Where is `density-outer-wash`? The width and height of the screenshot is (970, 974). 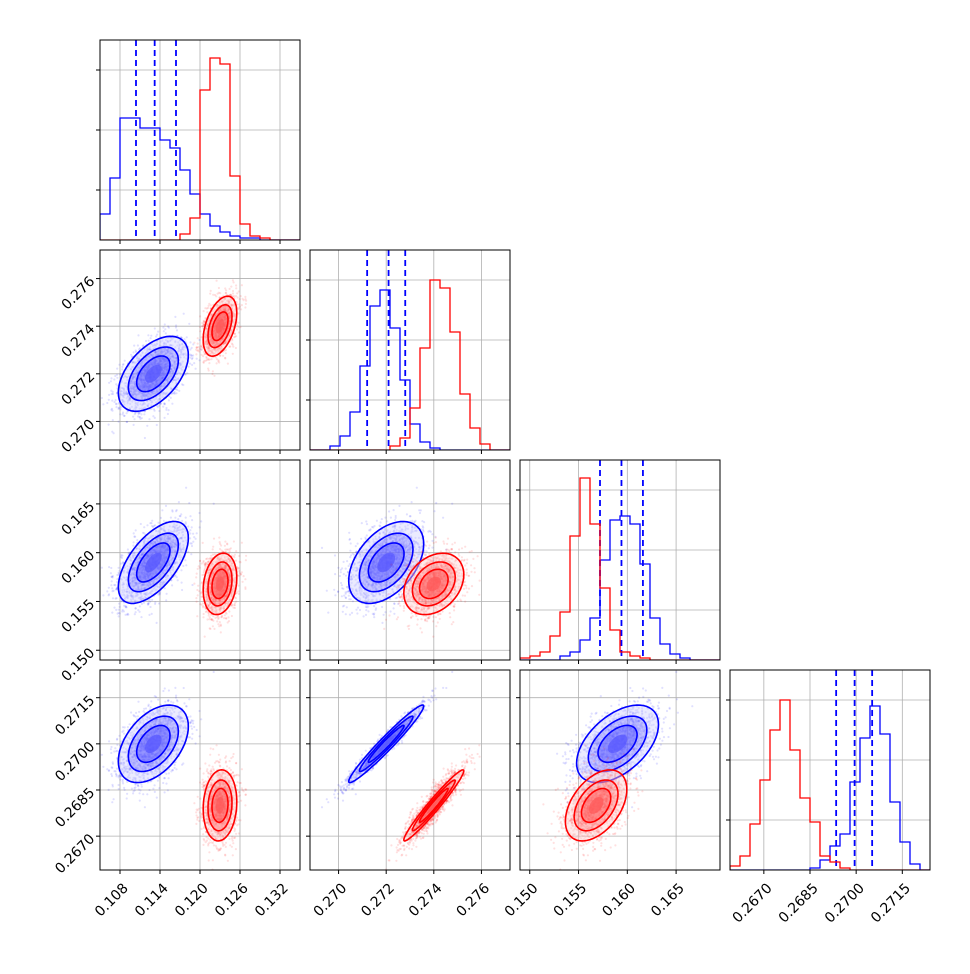
density-outer-wash is located at coordinates (153, 373).